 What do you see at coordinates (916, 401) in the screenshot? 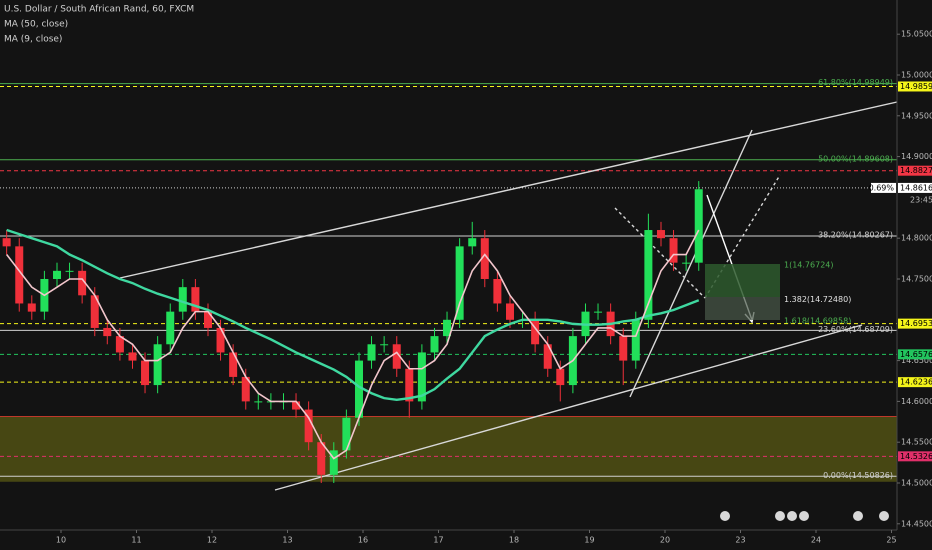
I see `y-tick-label: 14.60000` at bounding box center [916, 401].